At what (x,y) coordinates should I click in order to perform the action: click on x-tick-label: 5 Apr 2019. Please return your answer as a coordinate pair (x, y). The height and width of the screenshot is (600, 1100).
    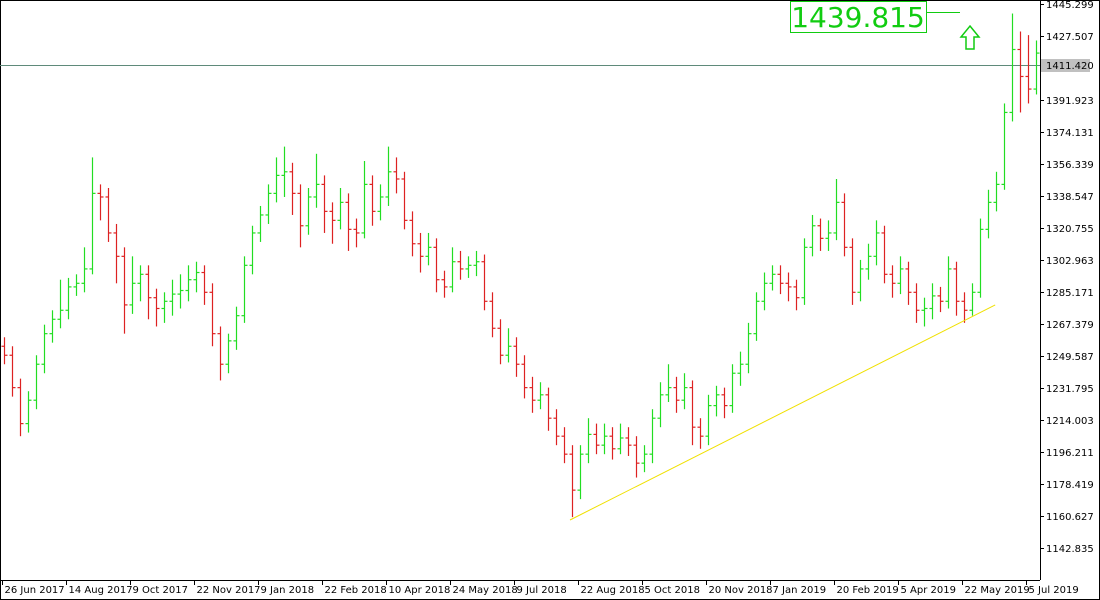
    Looking at the image, I should click on (928, 590).